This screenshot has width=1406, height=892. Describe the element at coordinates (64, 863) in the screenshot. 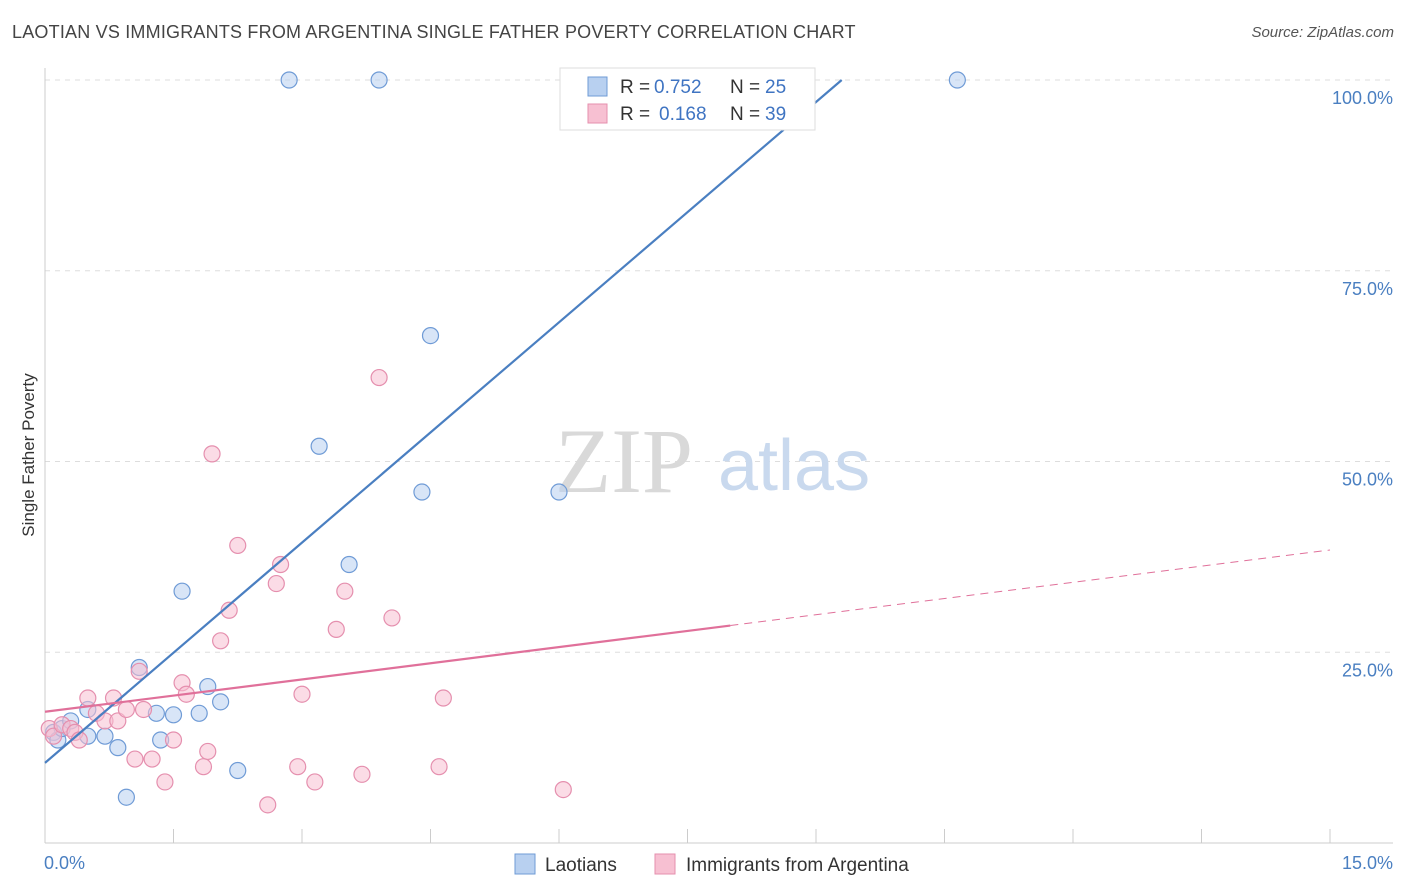

I see `x-tick-label-min: 0.0%` at that location.